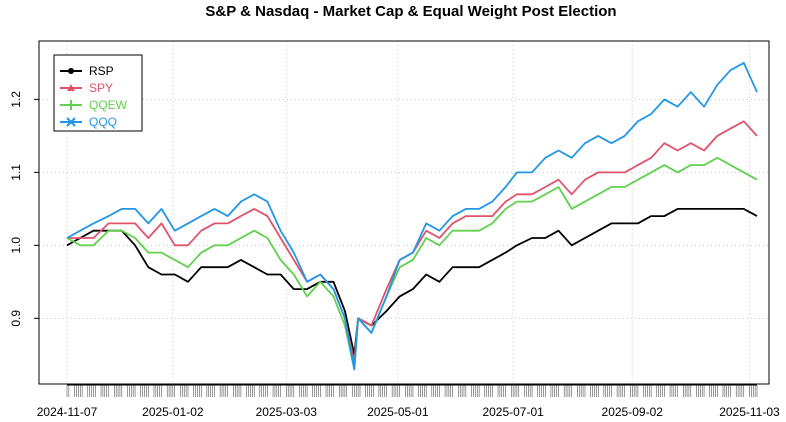  I want to click on y-tick-label: 0.9, so click(16, 318).